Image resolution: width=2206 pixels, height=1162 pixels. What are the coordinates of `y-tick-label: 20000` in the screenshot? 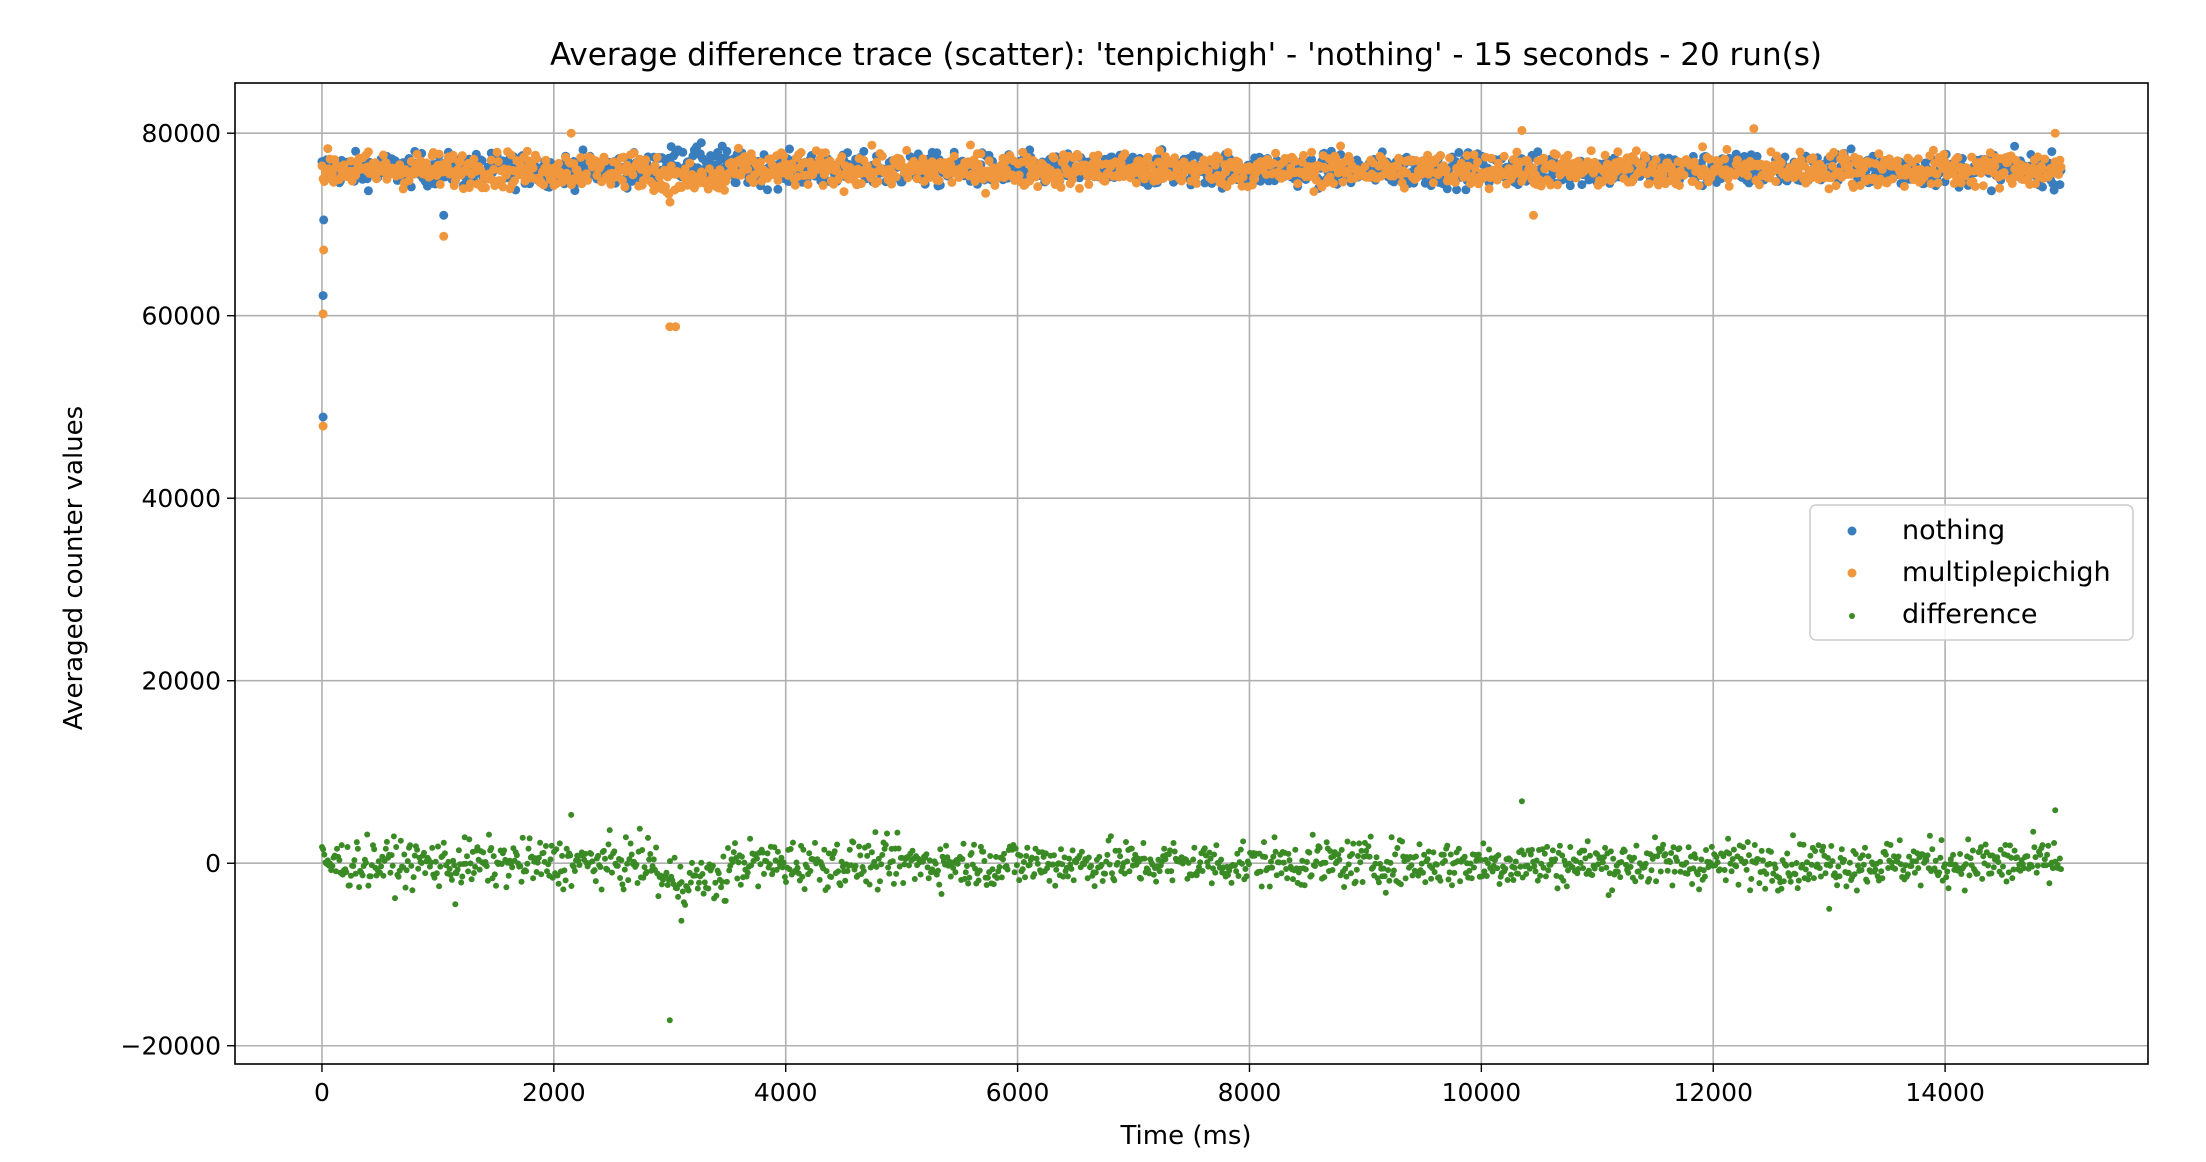 It's located at (181, 681).